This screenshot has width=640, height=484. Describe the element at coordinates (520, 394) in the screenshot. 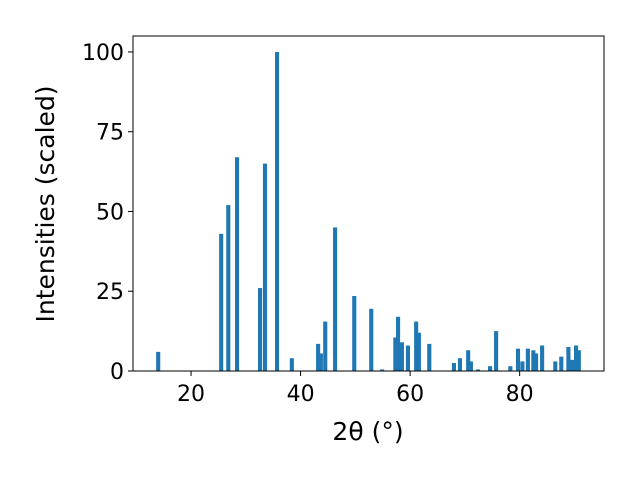

I see `x-tick-label: 80` at that location.